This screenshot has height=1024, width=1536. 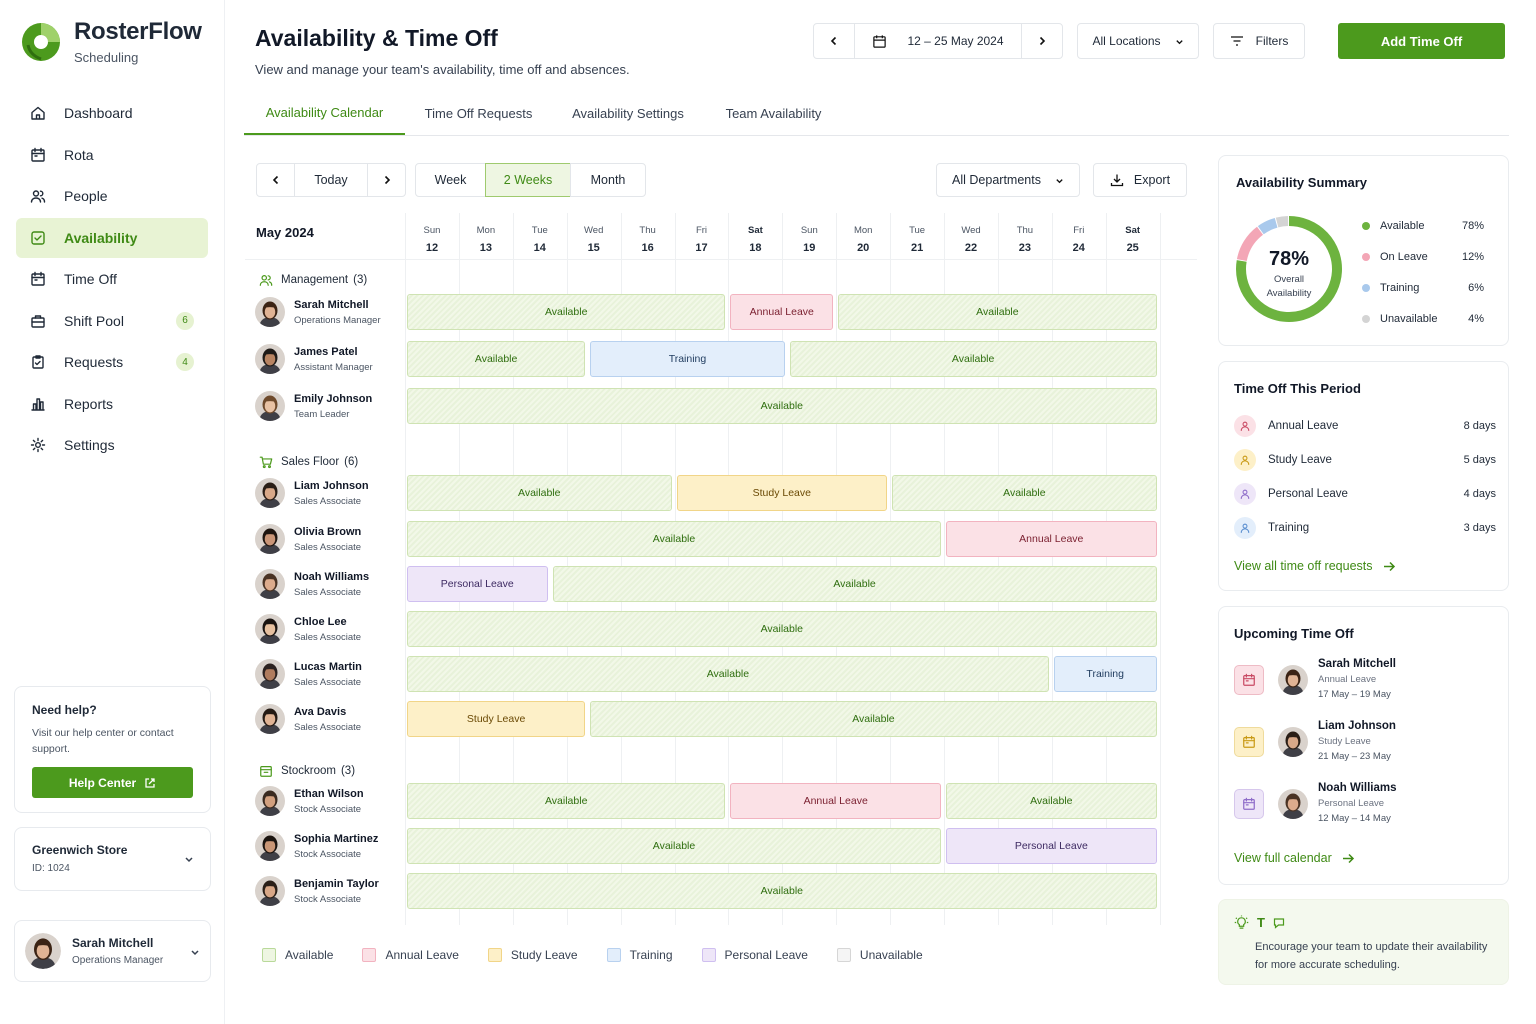 What do you see at coordinates (313, 280) in the screenshot?
I see `group-header-management: Management (3)` at bounding box center [313, 280].